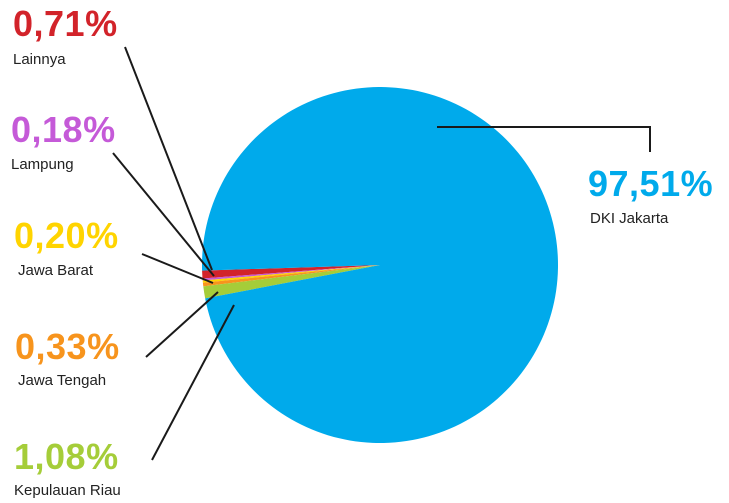  Describe the element at coordinates (39, 59) in the screenshot. I see `category-label-lainnya: Lainnya` at that location.